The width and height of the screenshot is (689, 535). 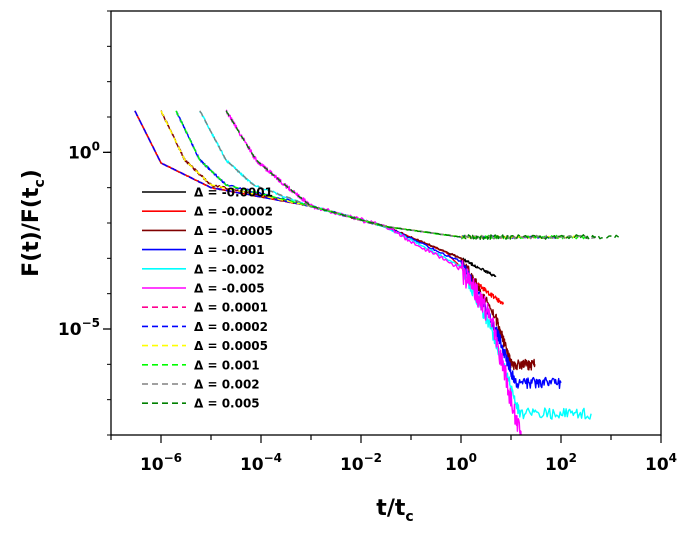 I want to click on legend-label: Δ = -0.005, so click(x=229, y=289).